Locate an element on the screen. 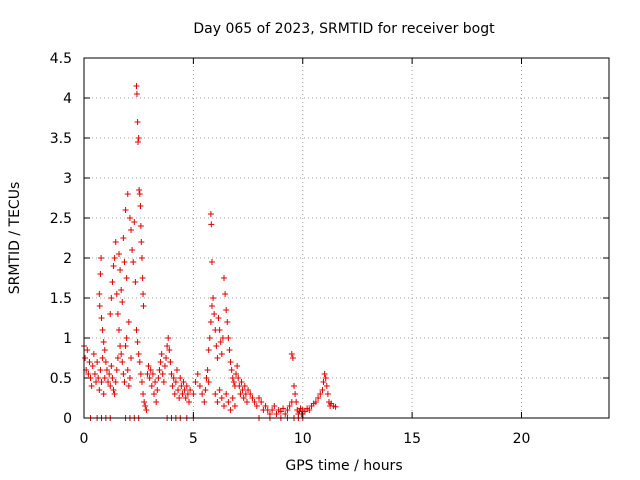 The image size is (640, 480). x-tick-label: 5 is located at coordinates (193, 439).